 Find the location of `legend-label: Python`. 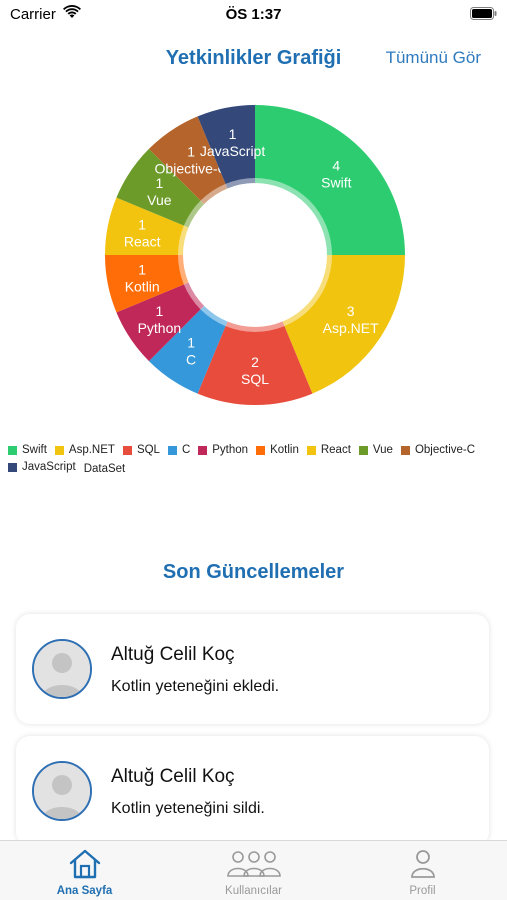

legend-label: Python is located at coordinates (230, 450).